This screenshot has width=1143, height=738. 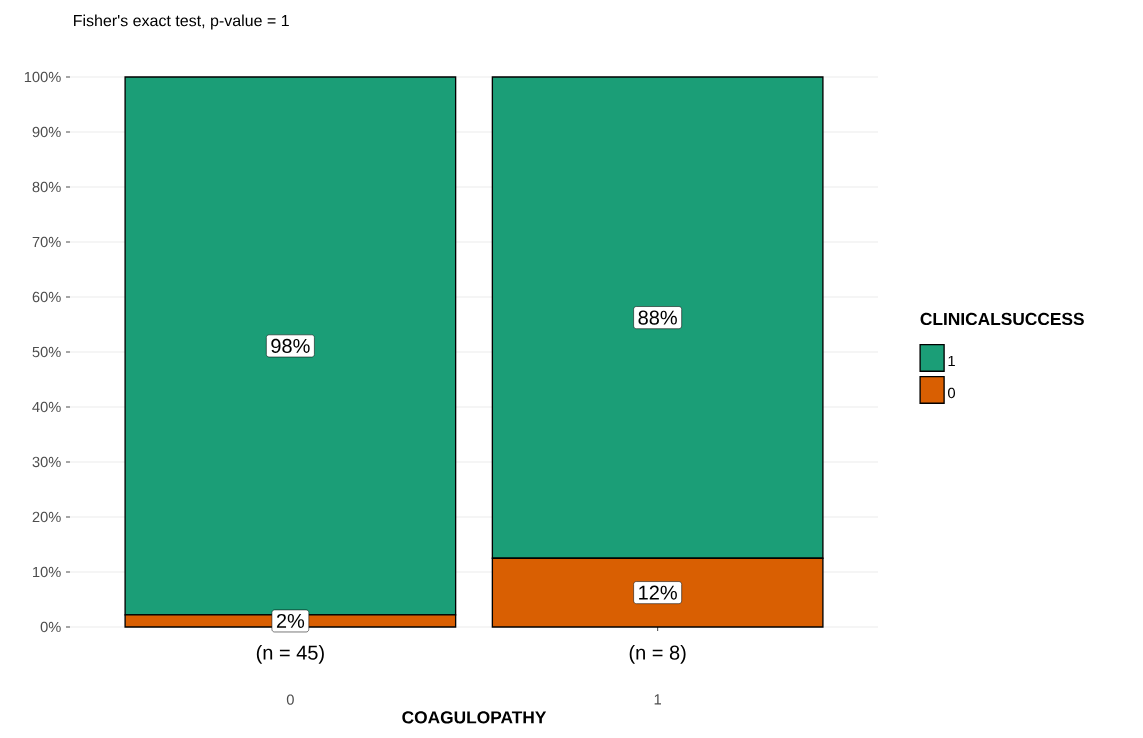 I want to click on text: (n = 45), so click(x=290, y=654).